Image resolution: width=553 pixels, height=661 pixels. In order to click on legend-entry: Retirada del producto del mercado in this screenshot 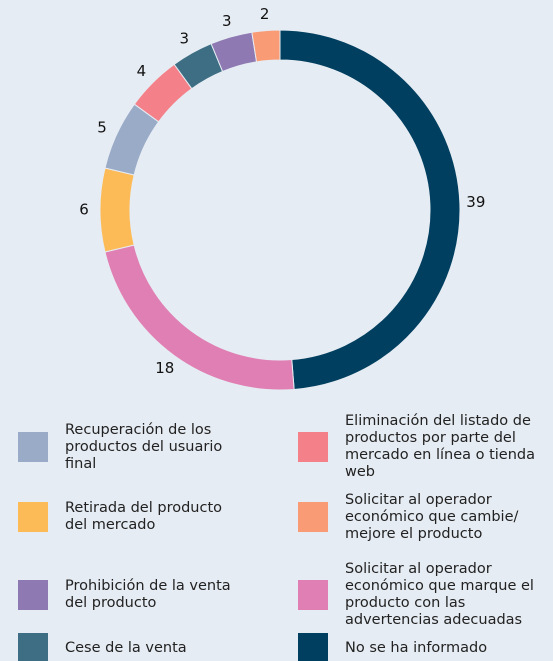, I will do `click(126, 517)`.